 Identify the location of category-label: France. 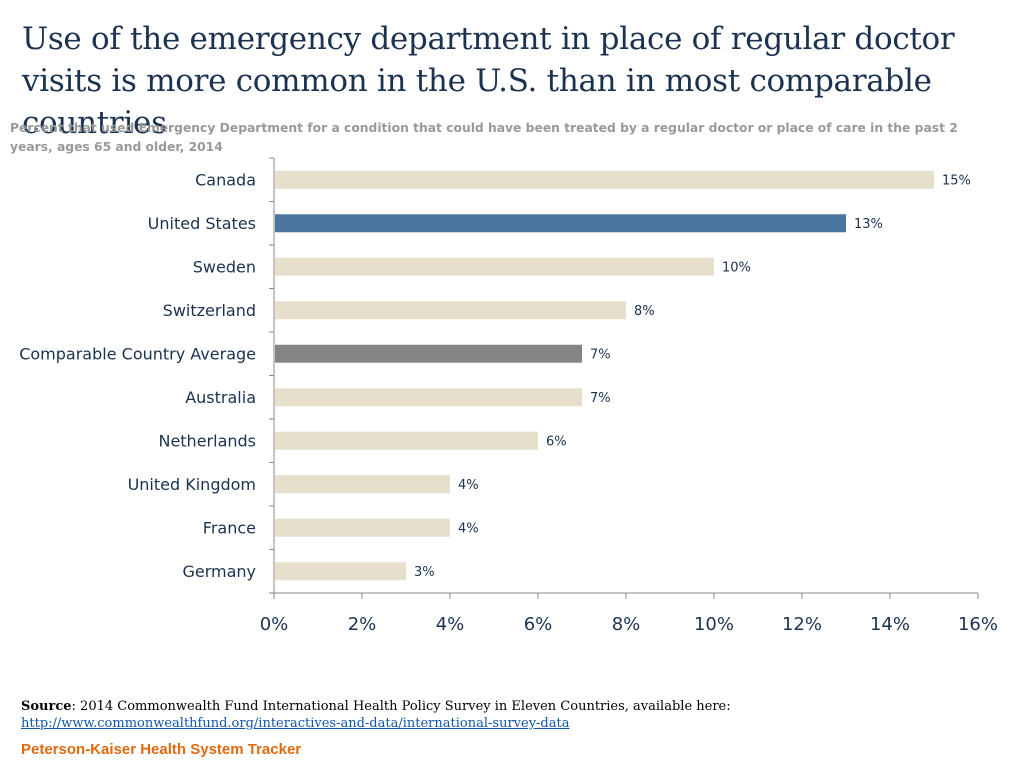
(229, 527).